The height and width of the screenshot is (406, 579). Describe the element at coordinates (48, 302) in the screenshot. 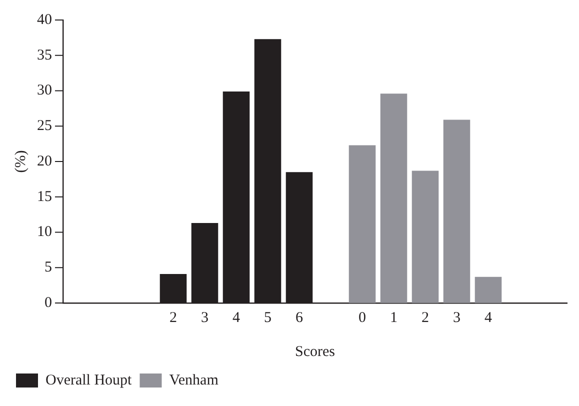

I see `y-tick-label: 0` at that location.